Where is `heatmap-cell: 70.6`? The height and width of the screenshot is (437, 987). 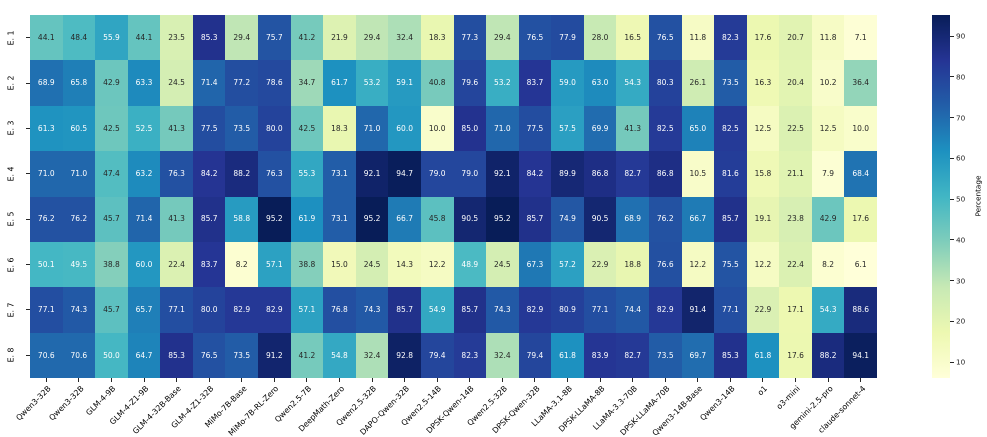 heatmap-cell: 70.6 is located at coordinates (46, 355).